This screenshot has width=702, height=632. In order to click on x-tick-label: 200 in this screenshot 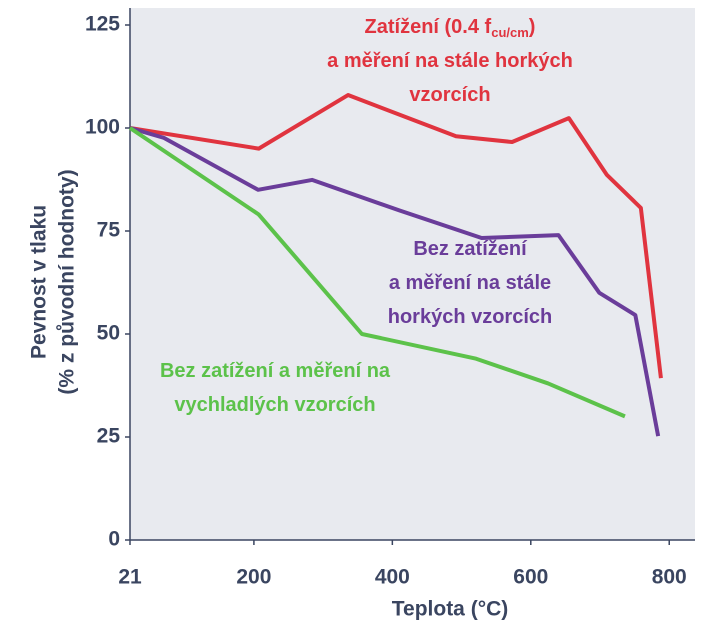, I will do `click(253, 577)`.